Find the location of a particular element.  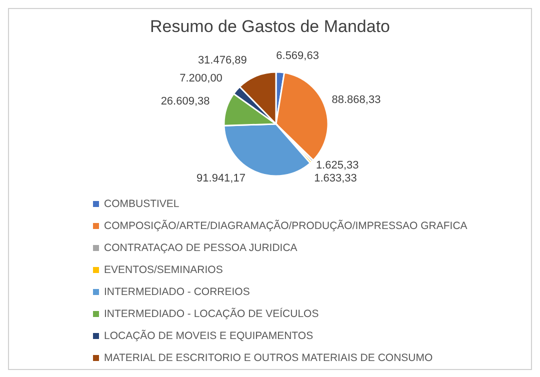

legend-label: LOCAÇÃO DE MOVEIS E EQUIPAMENTOS is located at coordinates (209, 336).